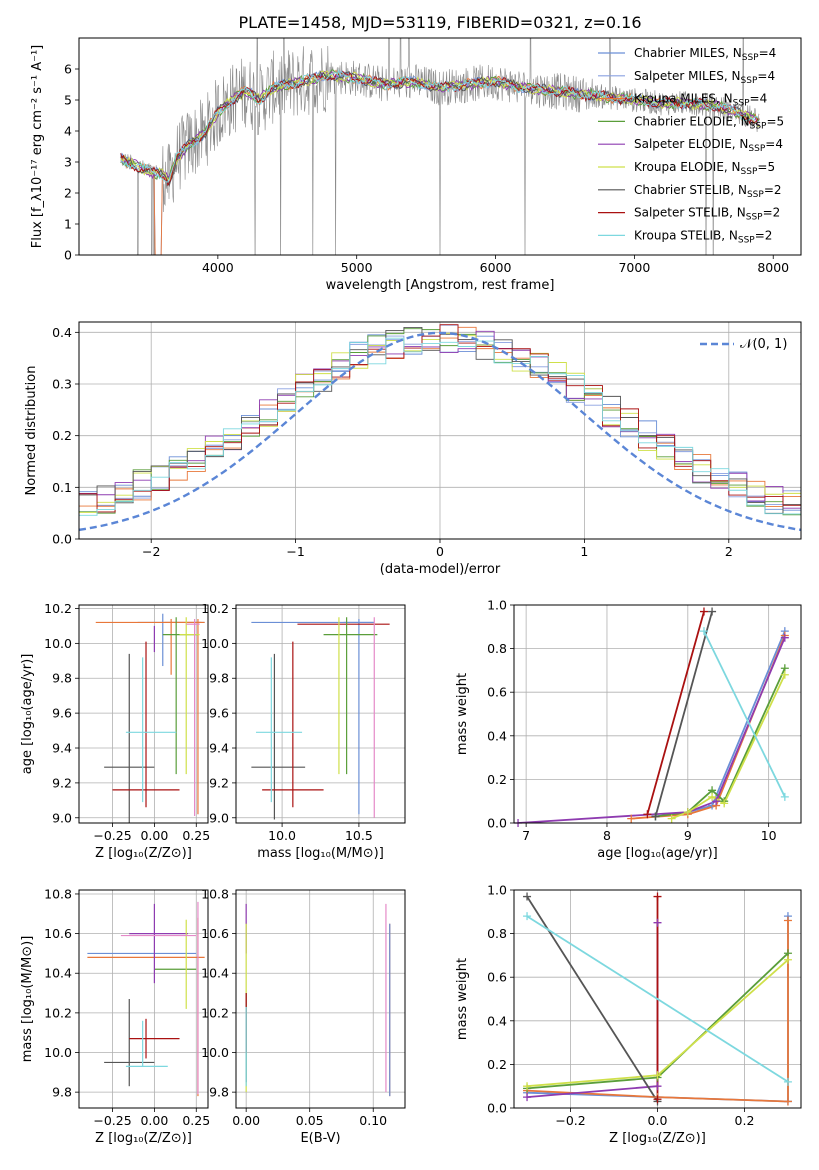 The height and width of the screenshot is (1170, 819). What do you see at coordinates (584, 551) in the screenshot?
I see `x-tick-label: 1` at bounding box center [584, 551].